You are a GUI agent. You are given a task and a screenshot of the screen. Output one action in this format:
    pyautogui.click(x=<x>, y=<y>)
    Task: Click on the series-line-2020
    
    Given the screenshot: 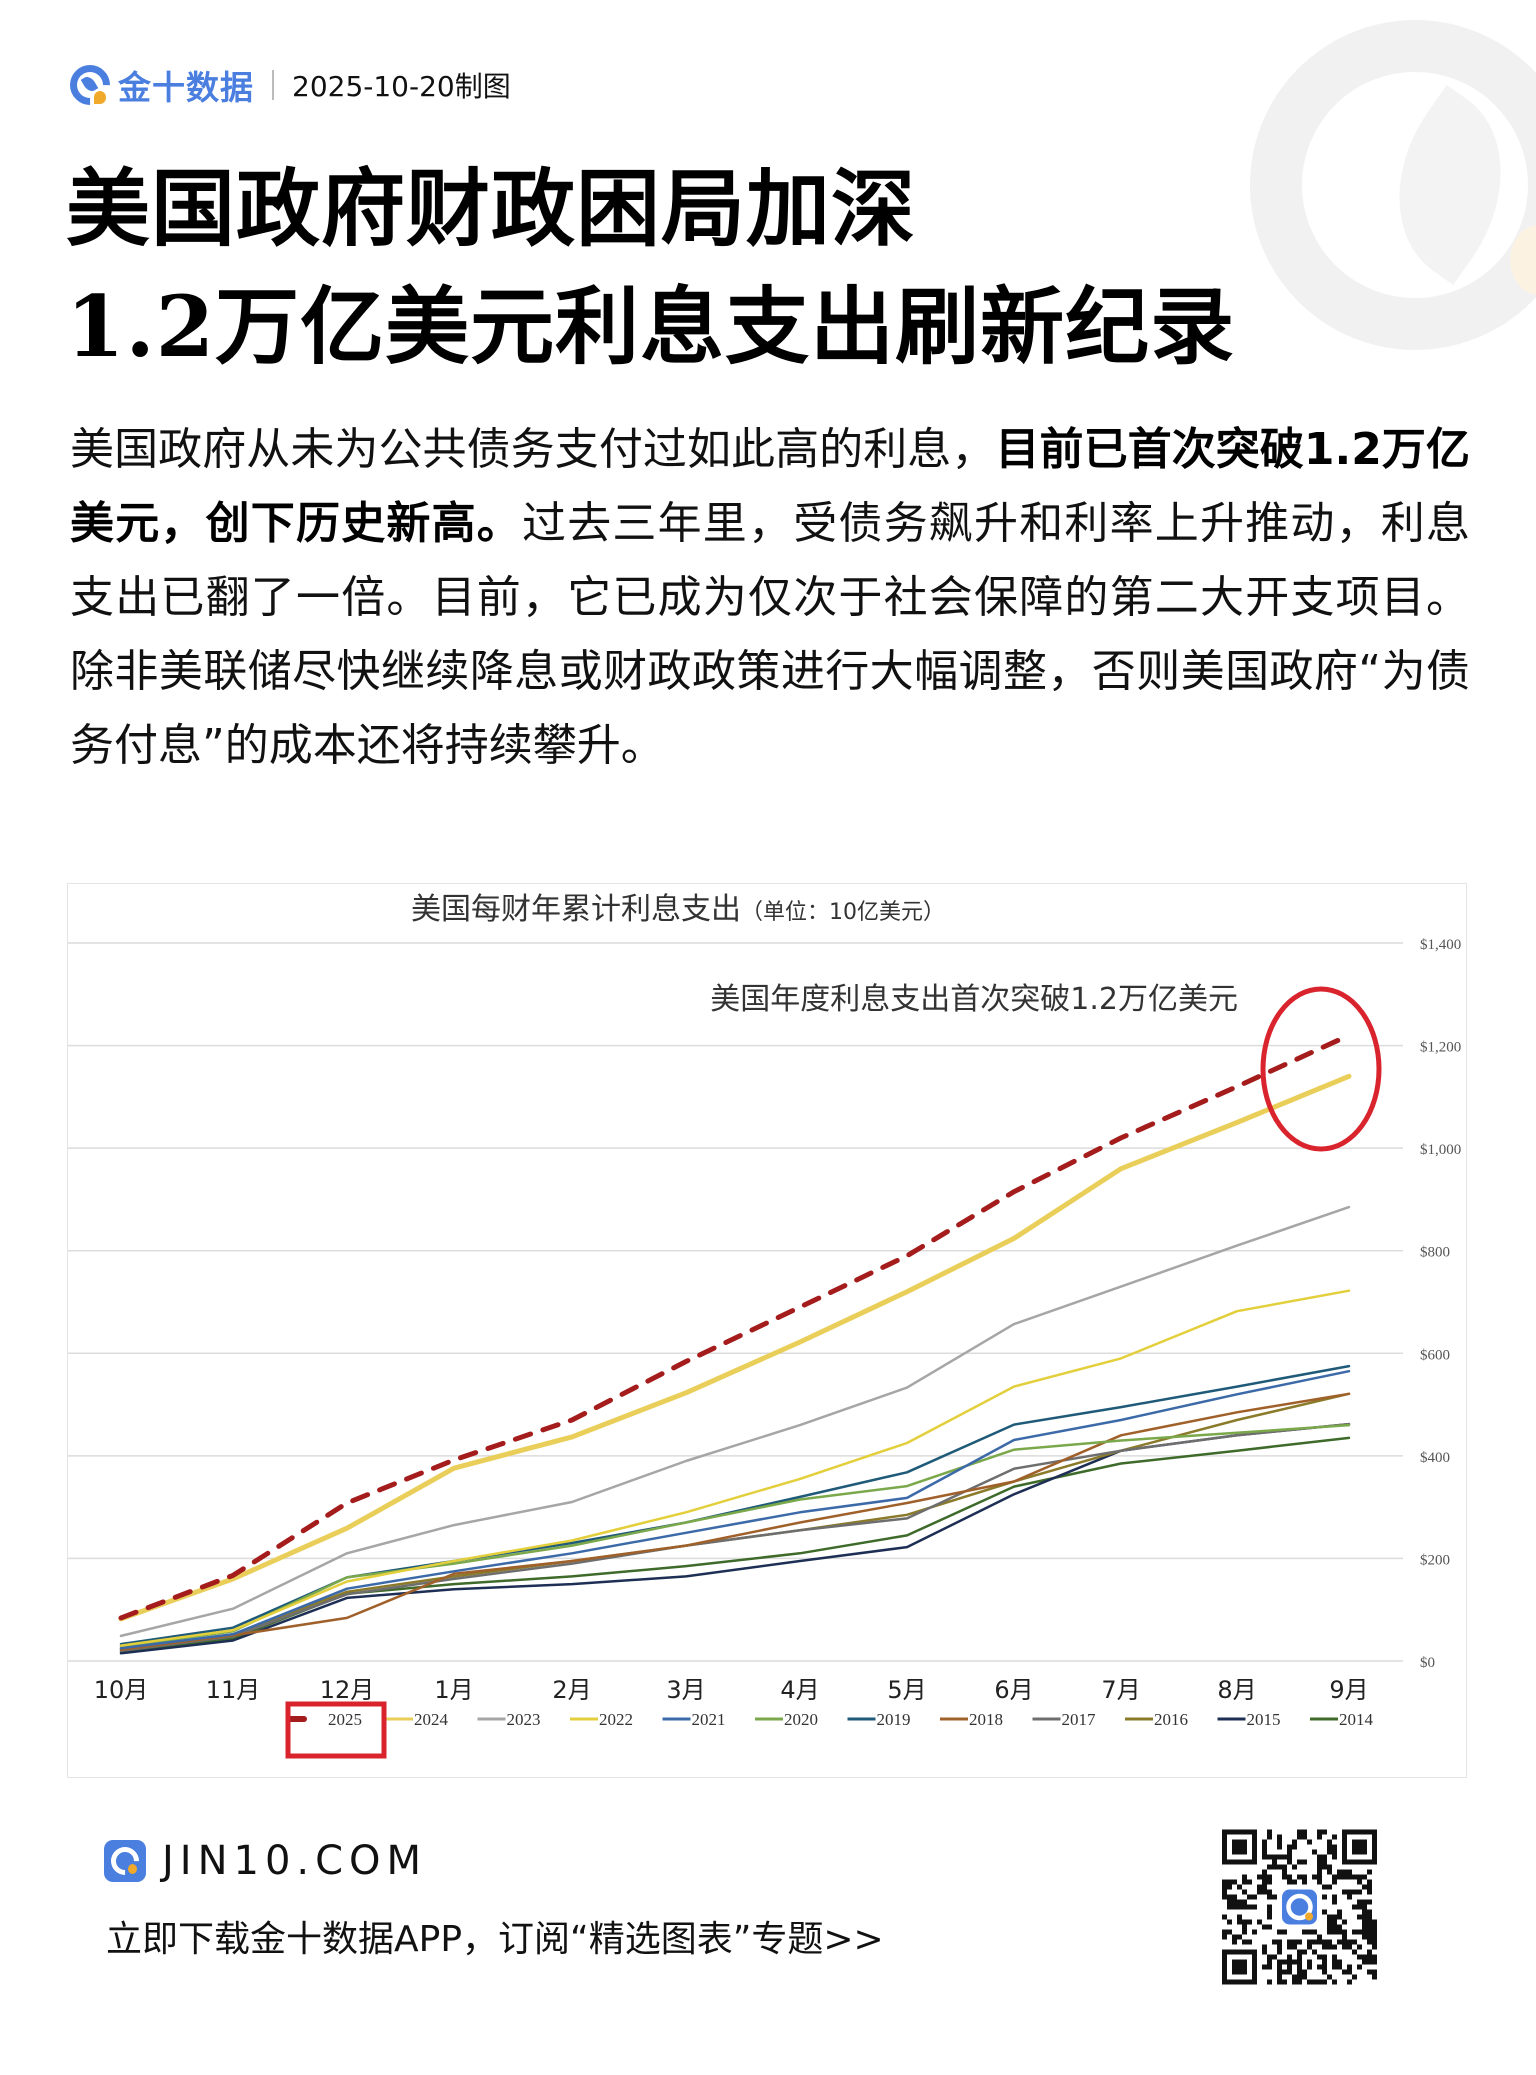 What is the action you would take?
    pyautogui.click(x=735, y=1535)
    